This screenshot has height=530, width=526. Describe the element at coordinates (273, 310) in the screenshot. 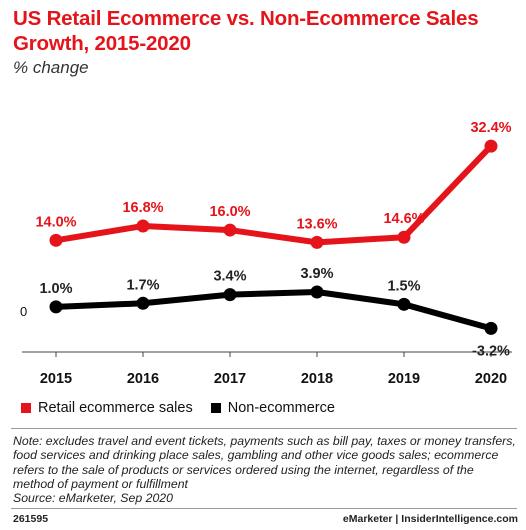

I see `series-line-non-ecommerce` at that location.